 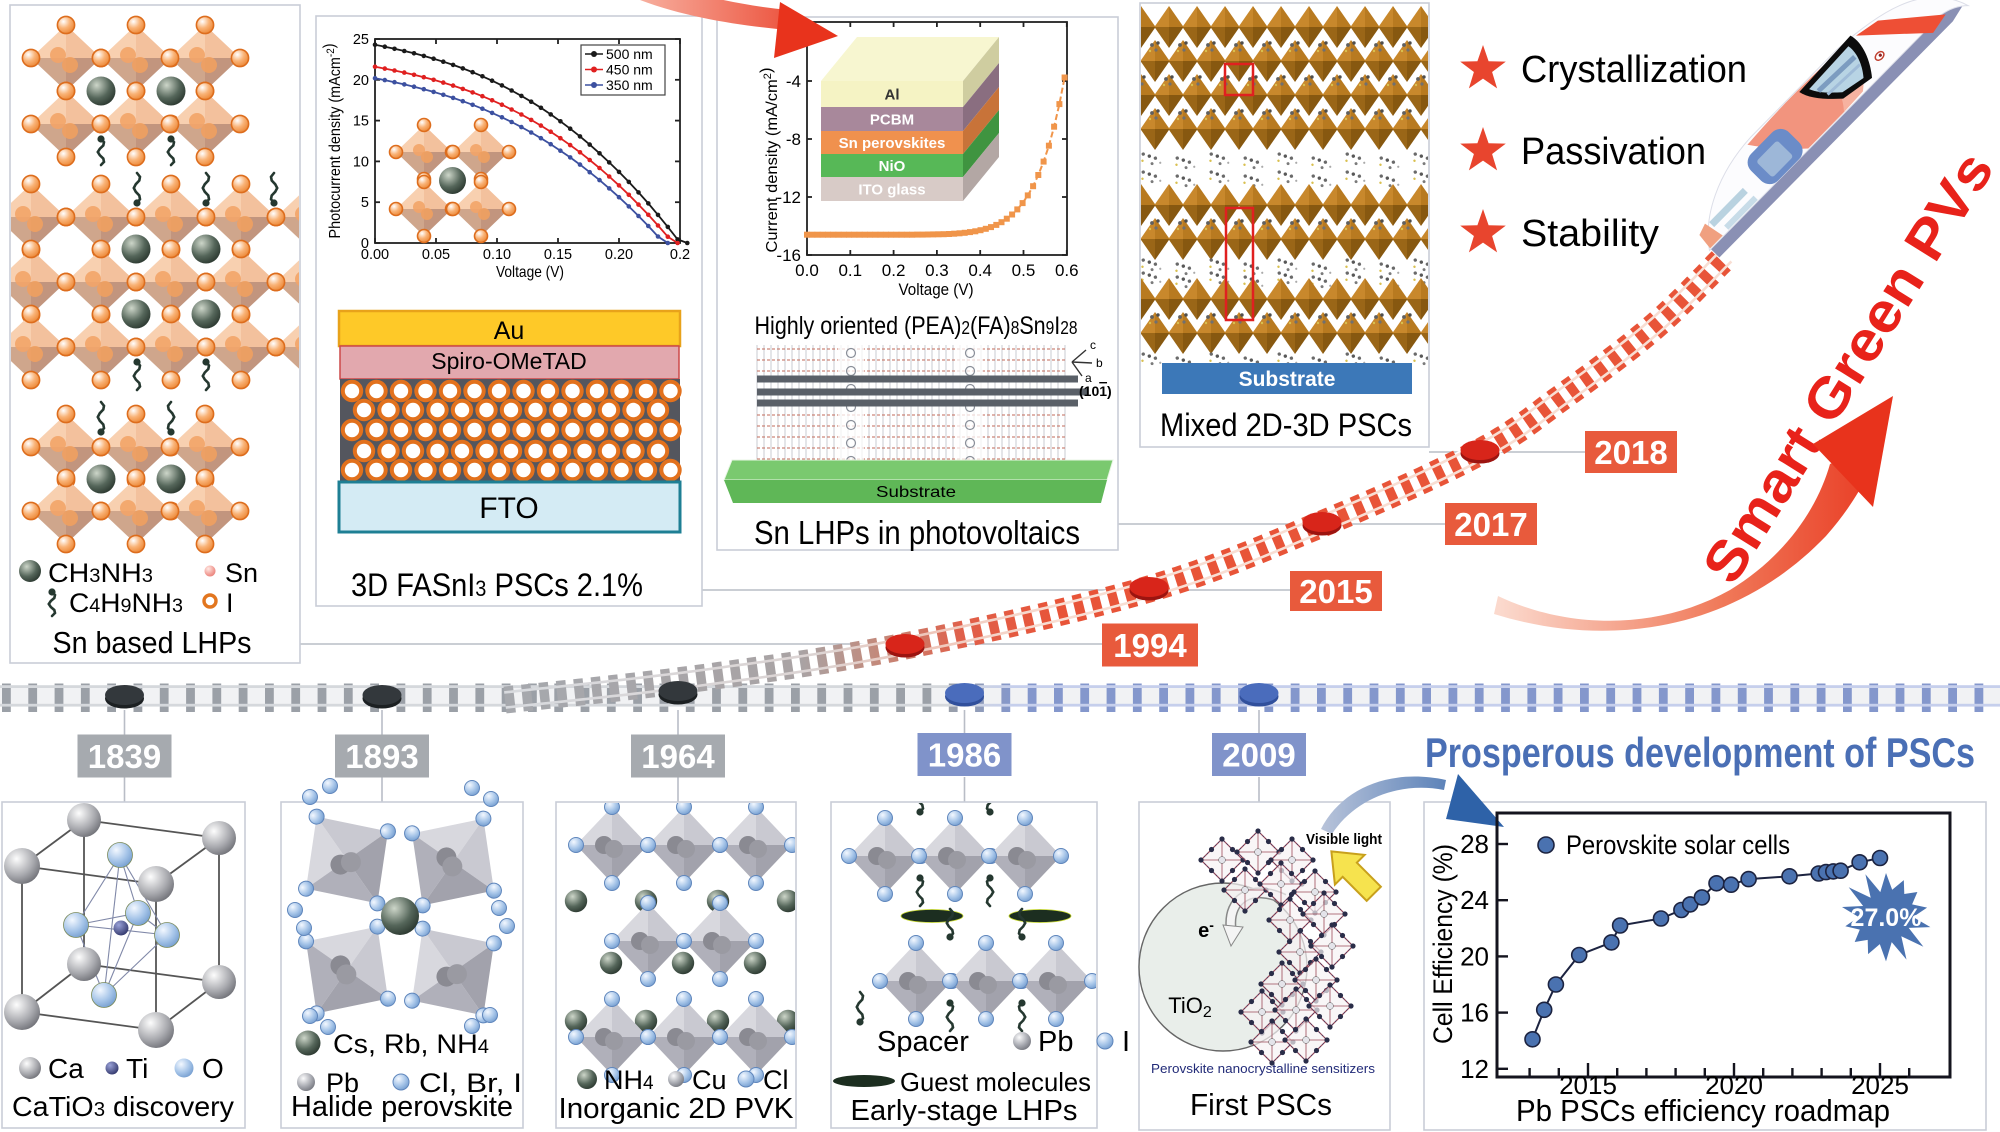 I want to click on svg-text: 0.20, so click(x=619, y=255).